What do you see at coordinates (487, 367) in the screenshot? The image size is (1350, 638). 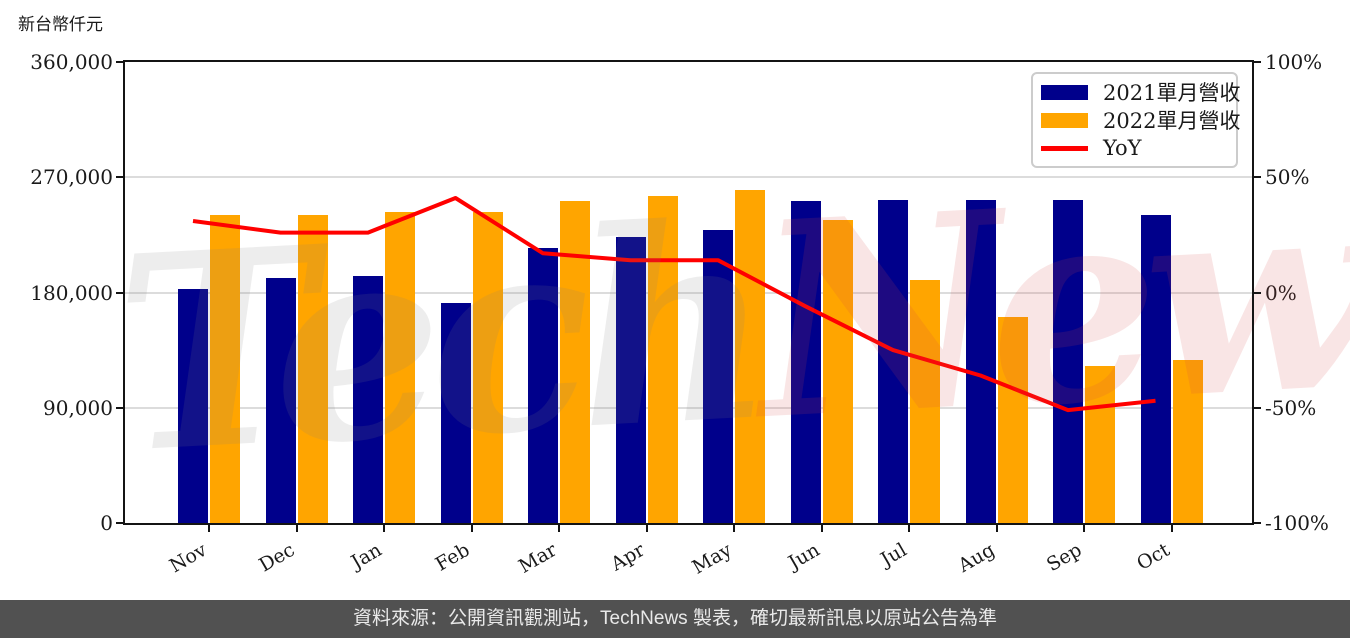 I see `bar-2022-Feb` at bounding box center [487, 367].